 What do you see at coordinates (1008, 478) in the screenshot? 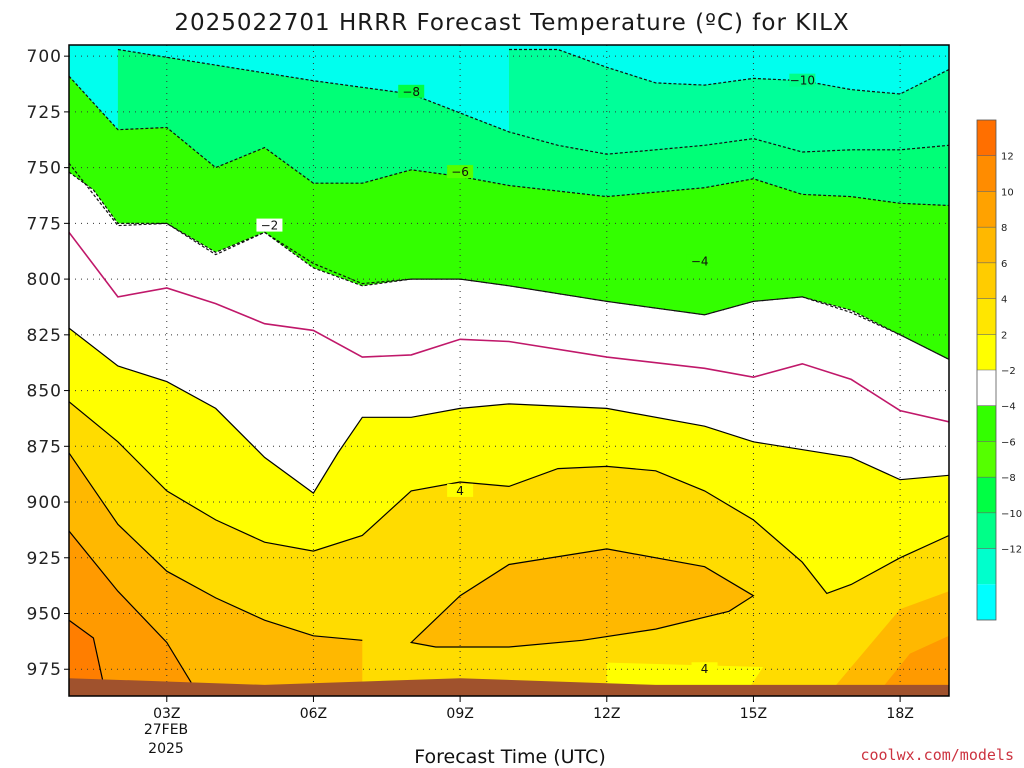
I see `colorbar-label: −8` at bounding box center [1008, 478].